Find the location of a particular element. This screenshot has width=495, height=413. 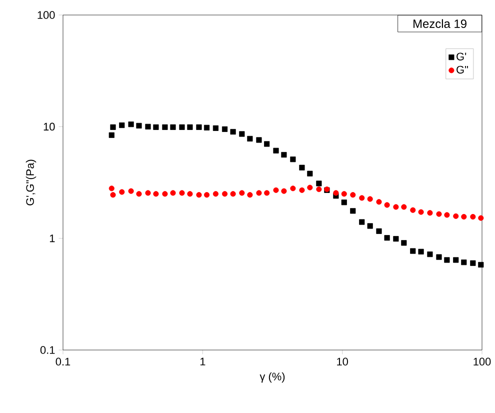

x-axis-title: γ (%) is located at coordinates (272, 377).